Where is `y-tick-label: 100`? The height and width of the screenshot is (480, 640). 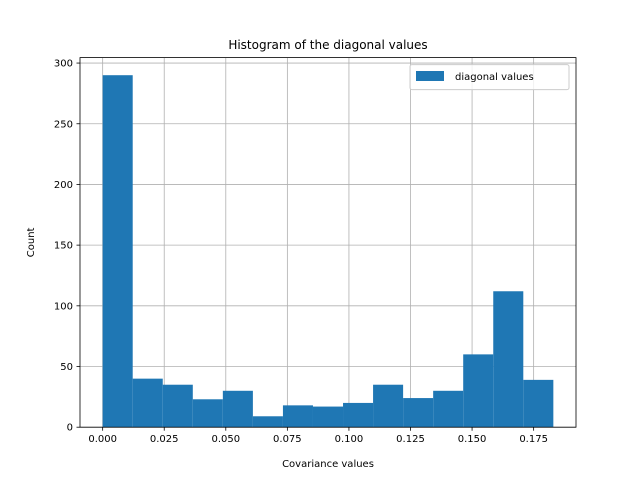
y-tick-label: 100 is located at coordinates (63, 306).